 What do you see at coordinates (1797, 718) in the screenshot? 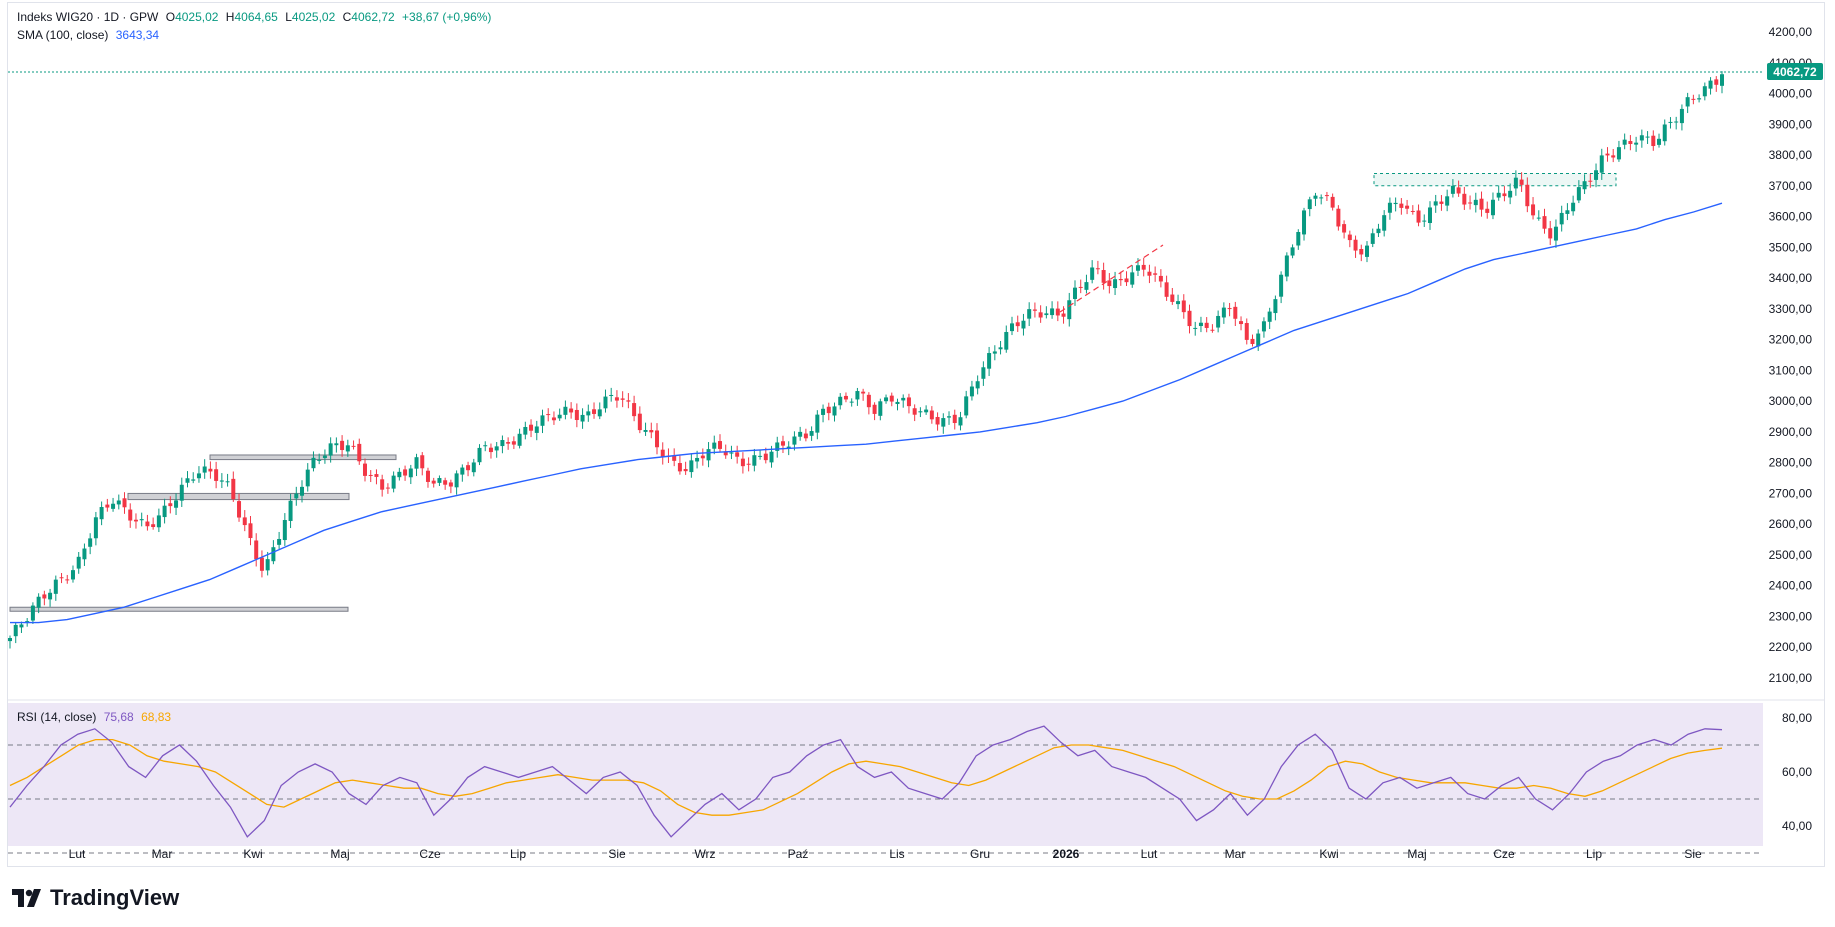
I see `rsi-tick-label: 80,00` at bounding box center [1797, 718].